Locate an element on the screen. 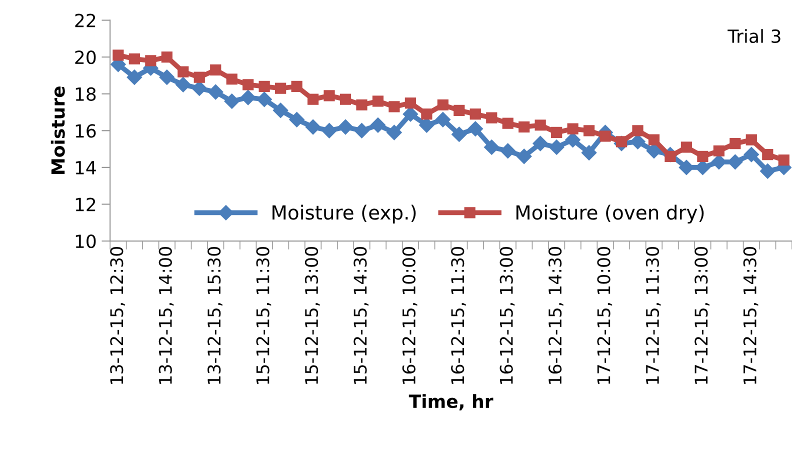  x-tick-label: 15-12-15, 14:30 is located at coordinates (361, 315).